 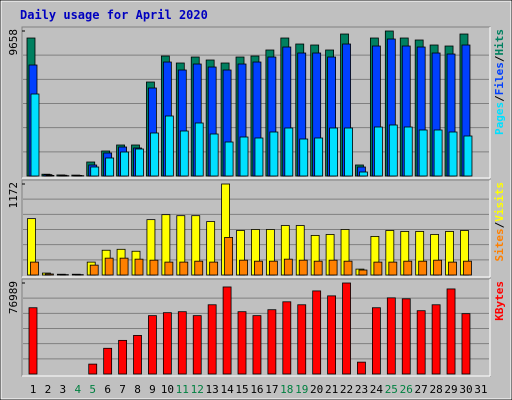 What do you see at coordinates (331, 389) in the screenshot?
I see `x-tick-label: 21` at bounding box center [331, 389].